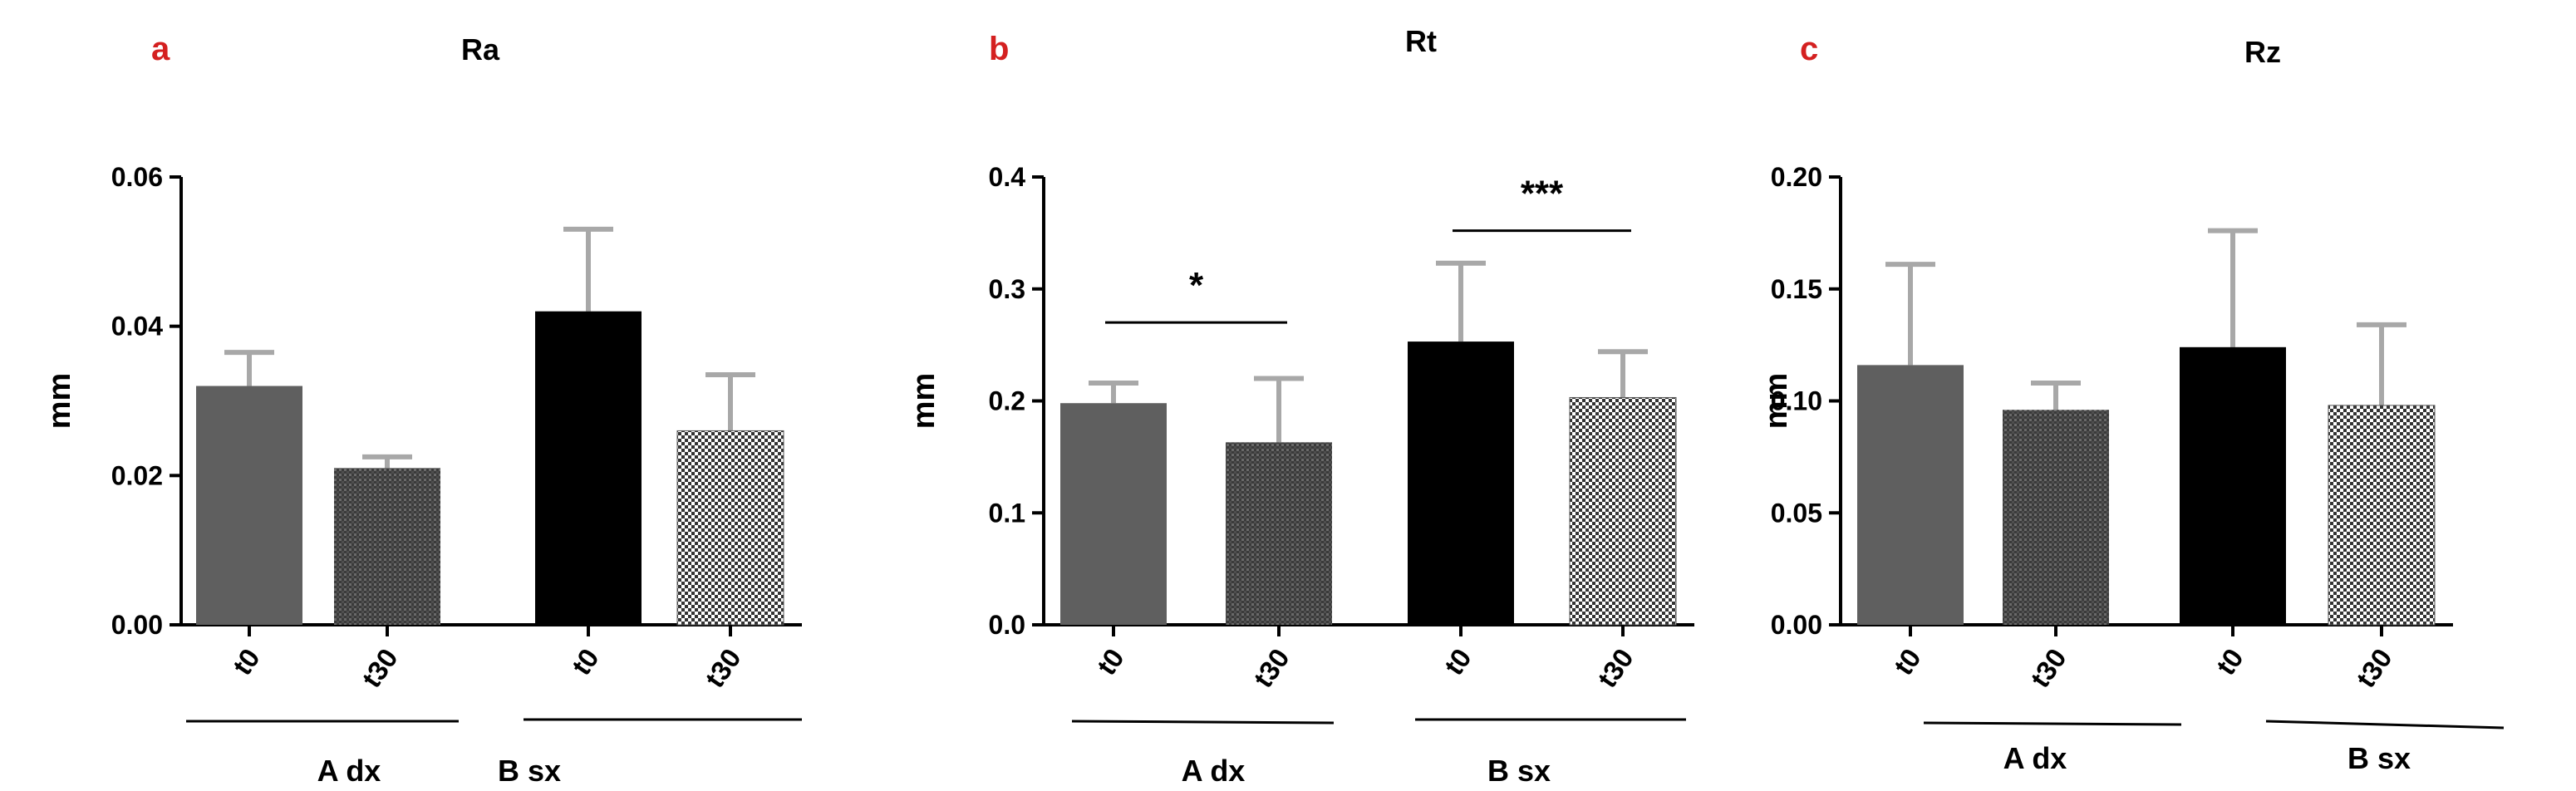 The height and width of the screenshot is (791, 2576). I want to click on y-tick-label: 0.2, so click(1007, 401).